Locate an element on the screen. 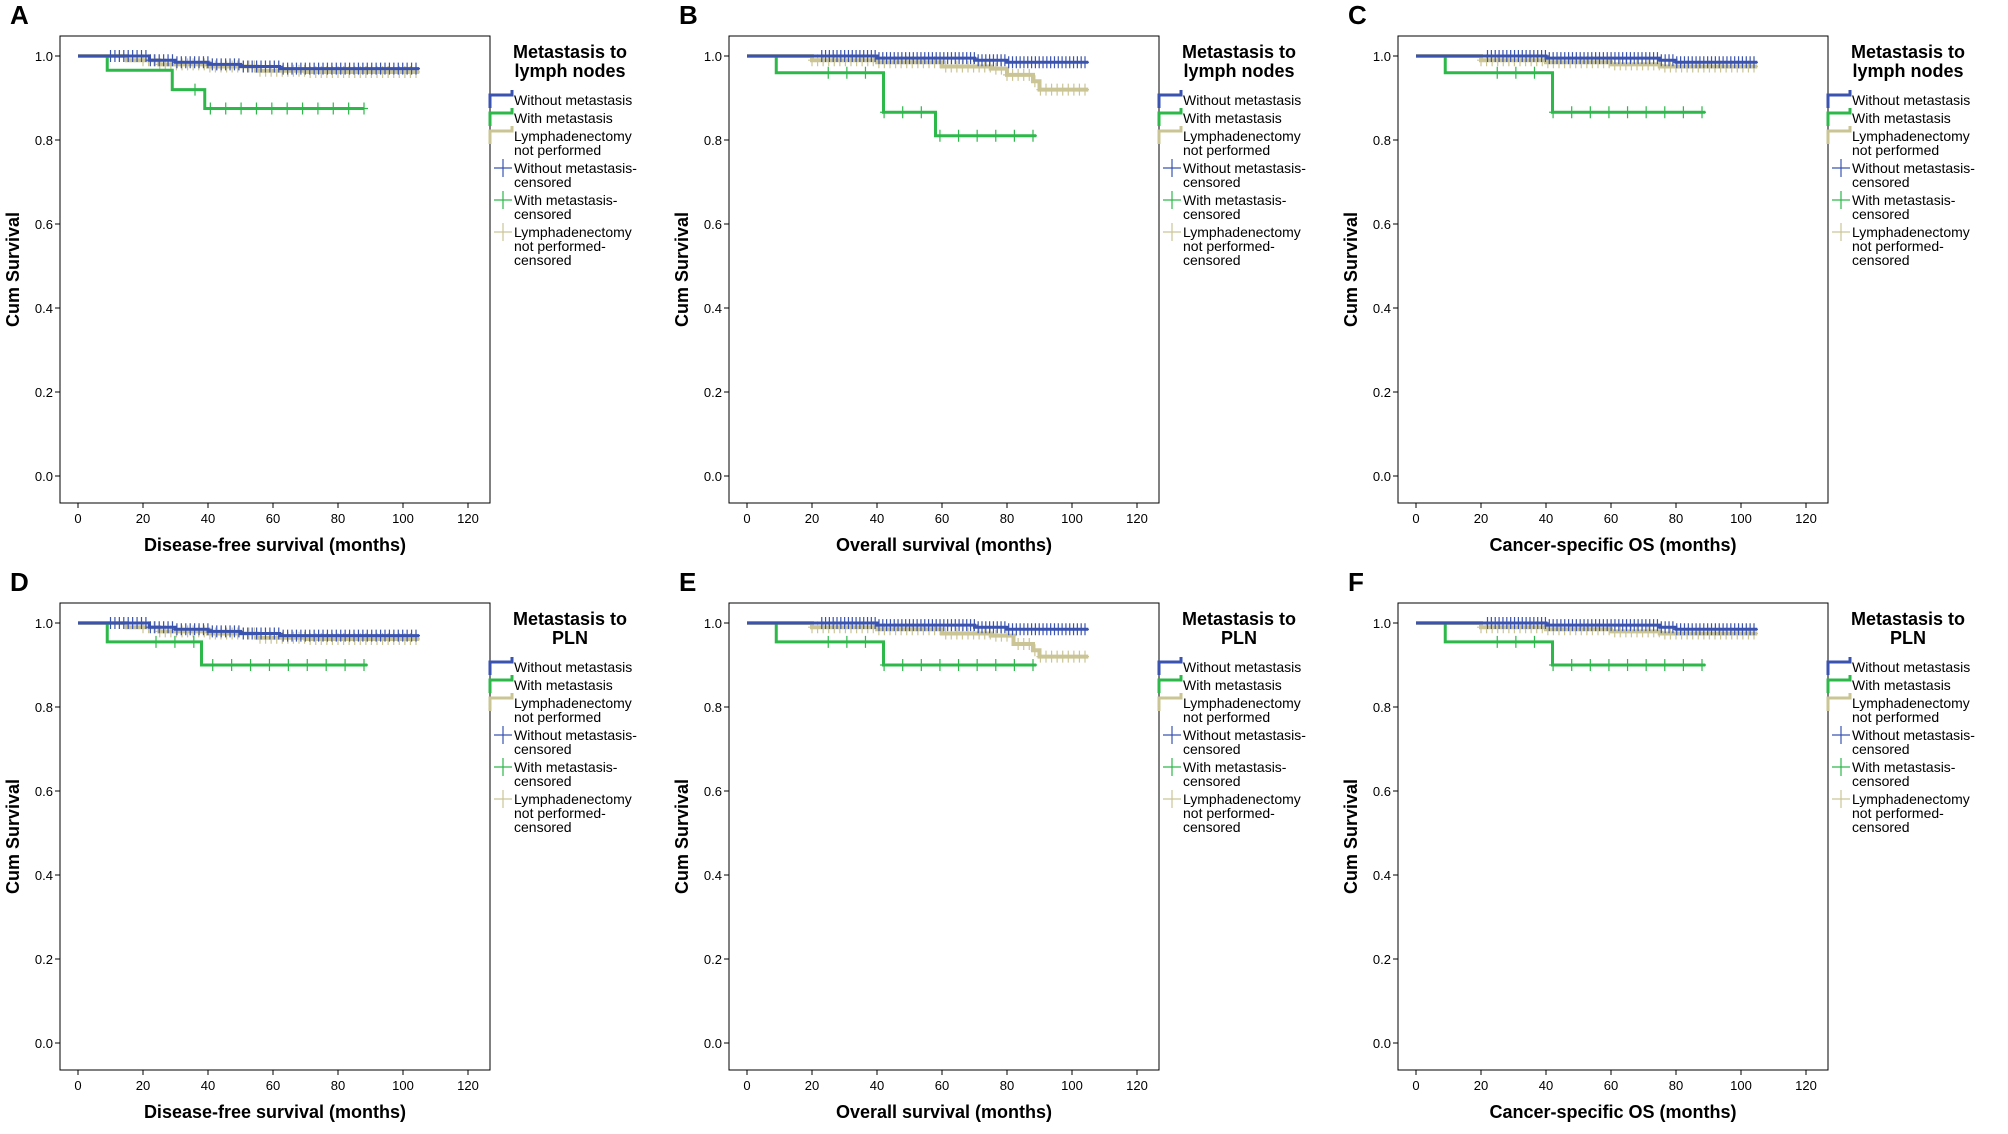  legend-entry-label: not performed is located at coordinates (1226, 150).